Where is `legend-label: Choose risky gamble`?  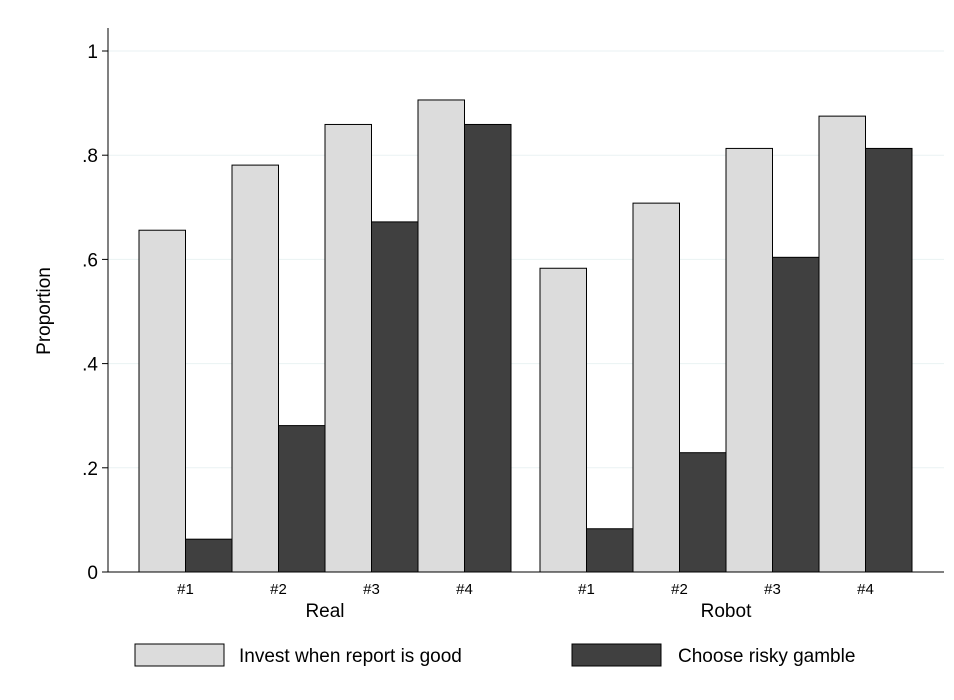 legend-label: Choose risky gamble is located at coordinates (766, 656).